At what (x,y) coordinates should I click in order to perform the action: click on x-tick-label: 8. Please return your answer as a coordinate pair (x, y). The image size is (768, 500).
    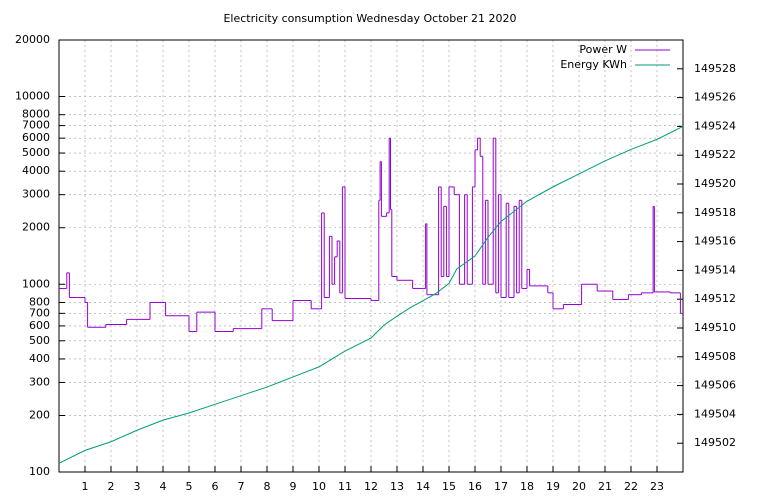
    Looking at the image, I should click on (267, 486).